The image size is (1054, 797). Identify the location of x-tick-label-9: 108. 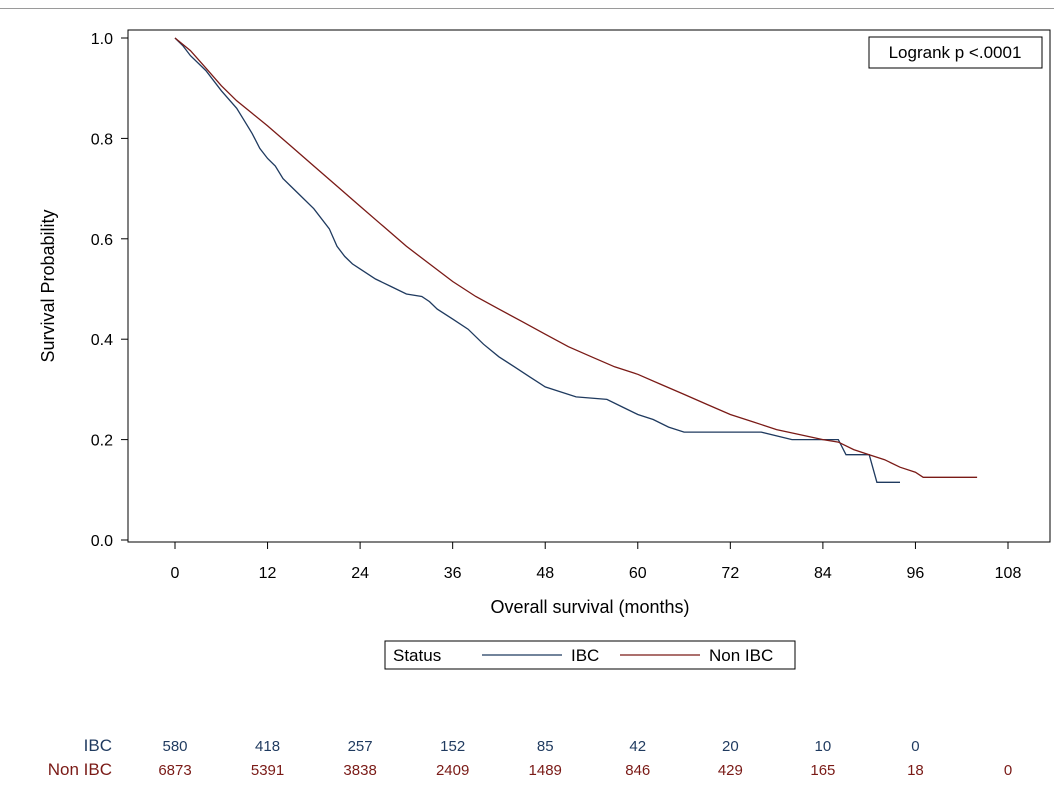
(1008, 573).